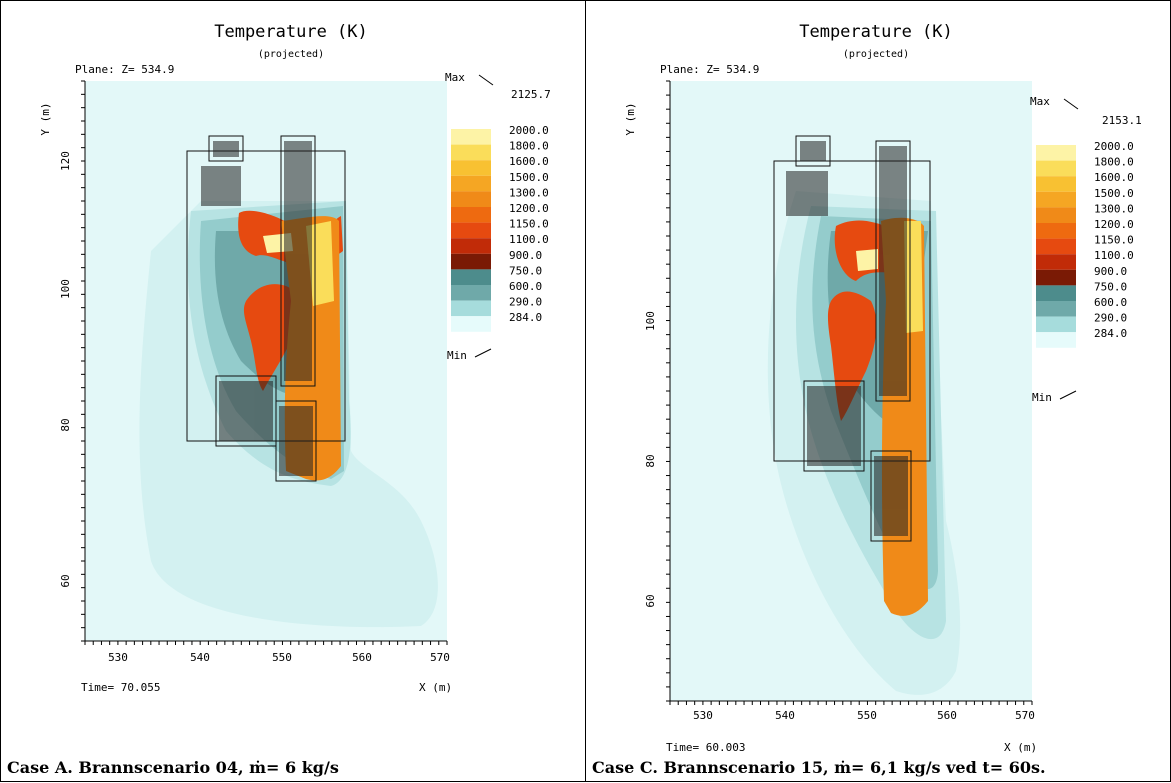 The width and height of the screenshot is (1171, 783). What do you see at coordinates (705, 747) in the screenshot?
I see `time-label: Time= 60.003` at bounding box center [705, 747].